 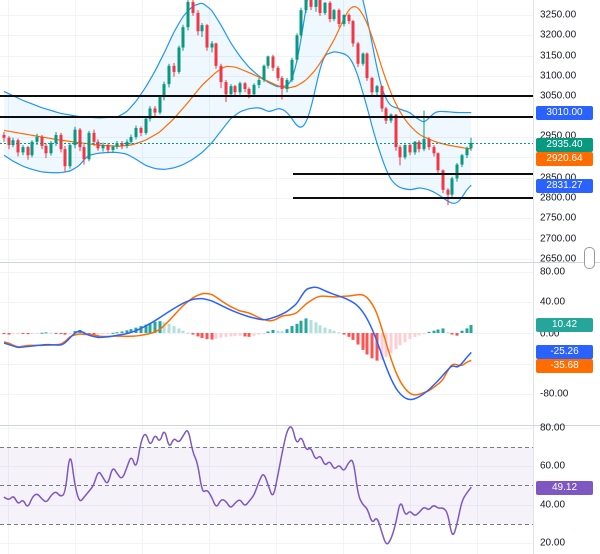 I want to click on axis-label: 0.00, so click(x=550, y=334).